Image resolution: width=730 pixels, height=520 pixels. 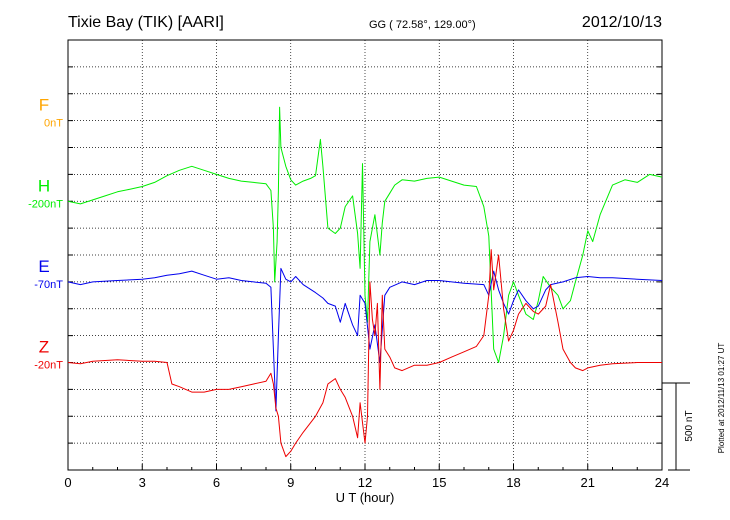 I want to click on component-label-h: H, so click(x=44, y=185).